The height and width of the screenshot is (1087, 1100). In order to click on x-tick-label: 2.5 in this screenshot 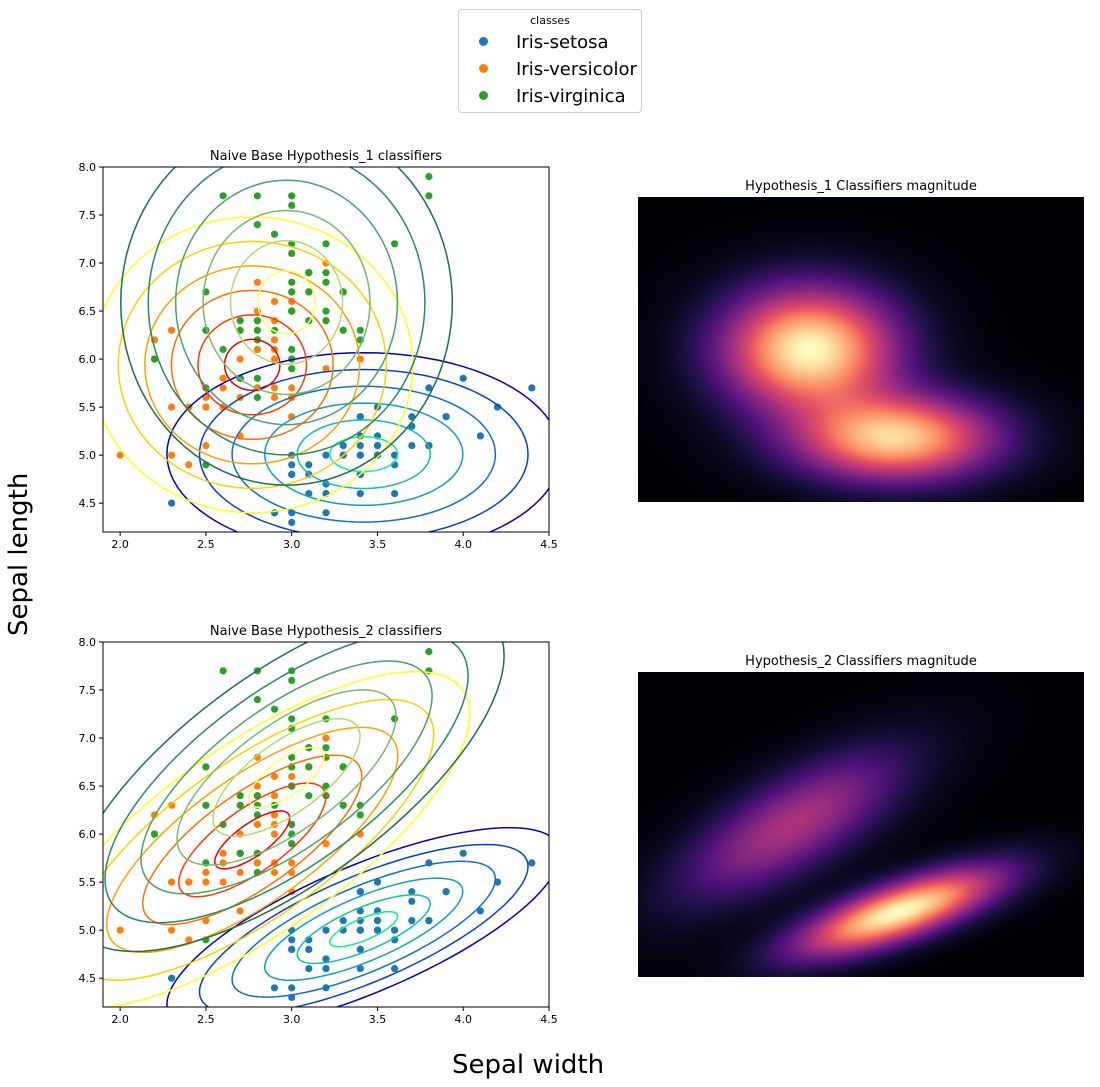, I will do `click(206, 544)`.